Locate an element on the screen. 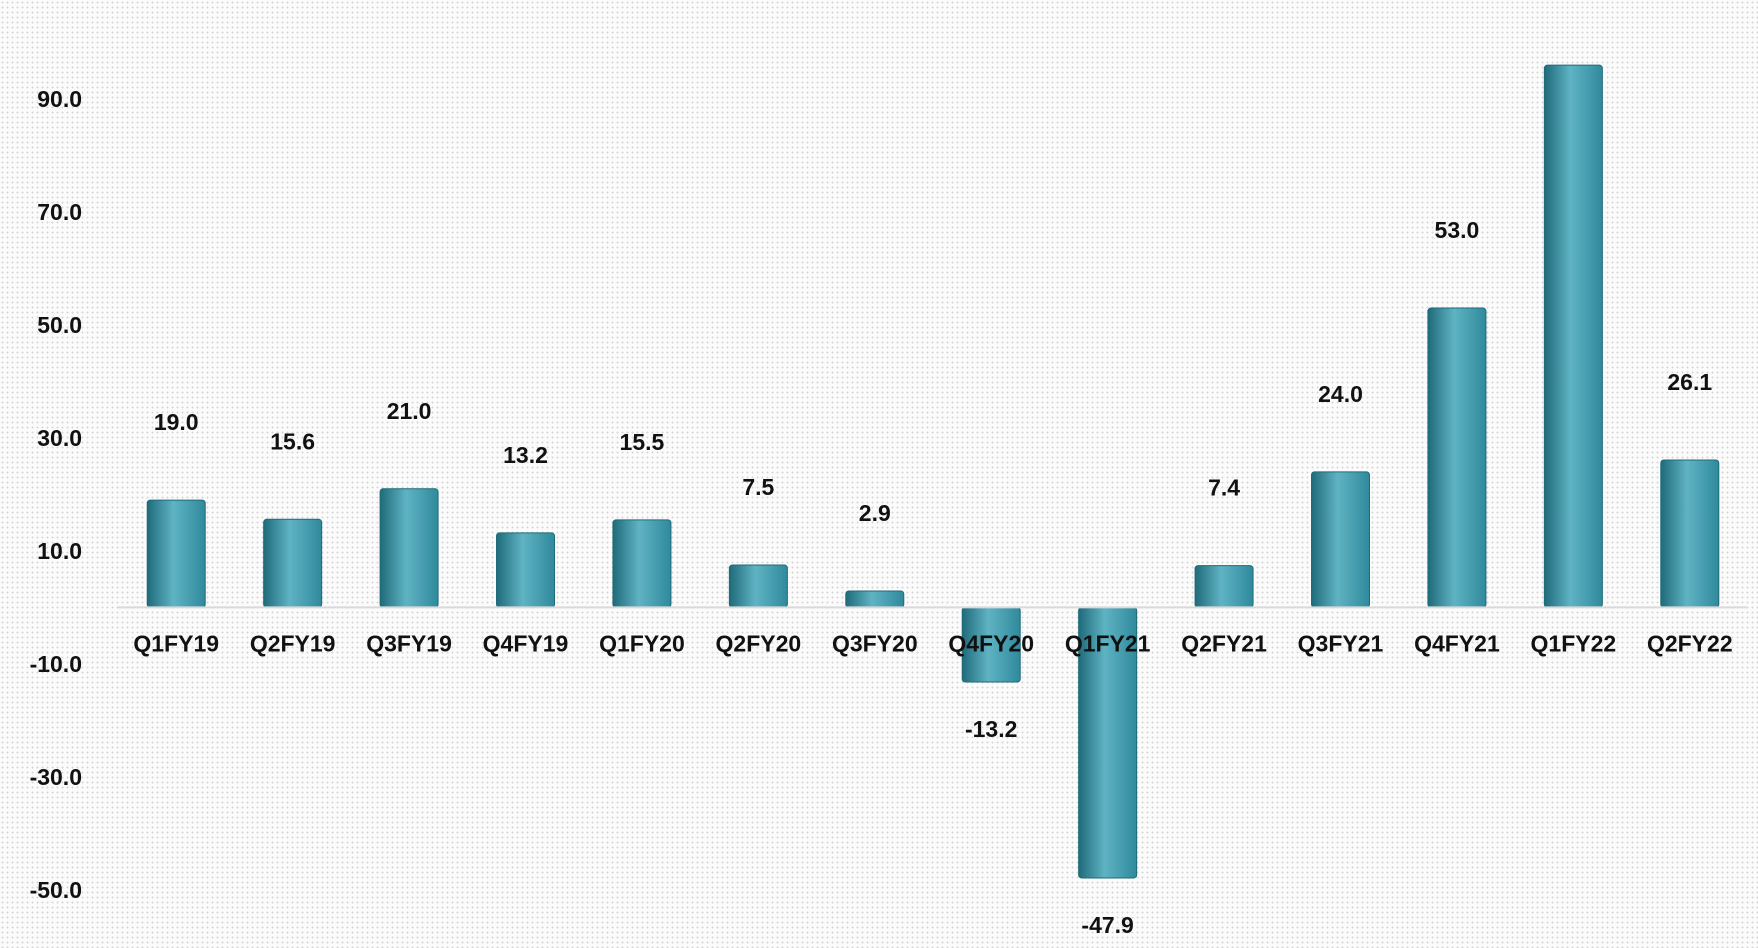  data-label: 7.4 is located at coordinates (1224, 488).